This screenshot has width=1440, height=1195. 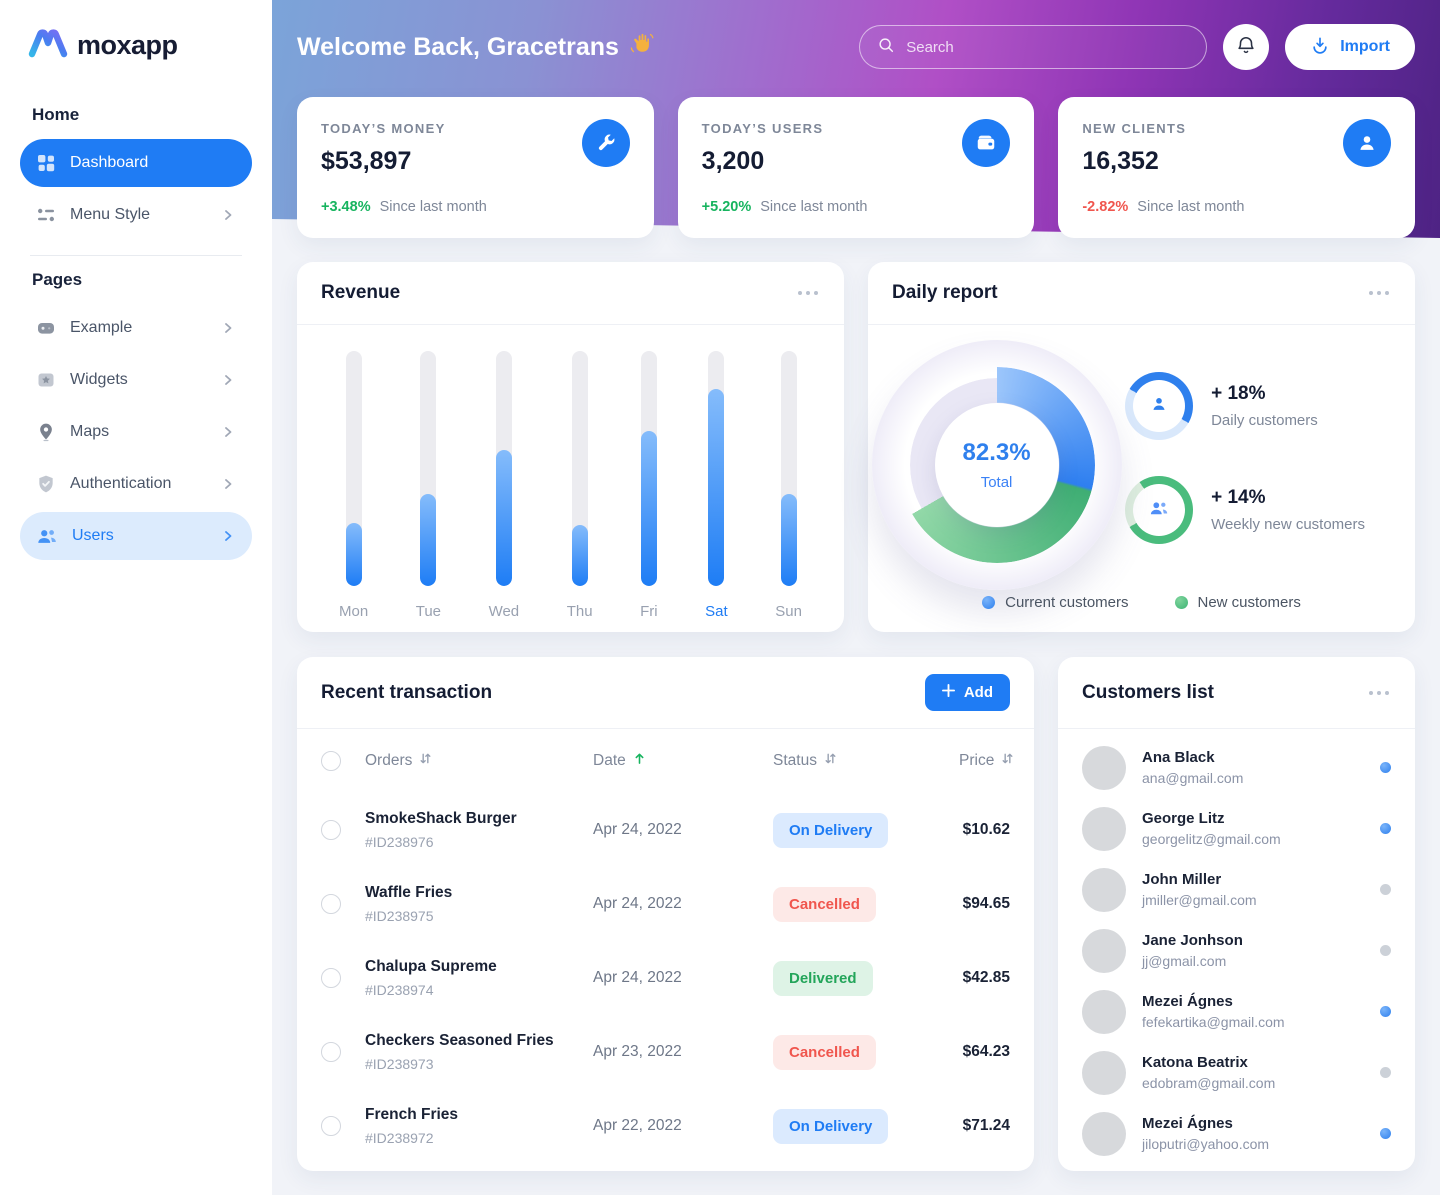 I want to click on wallet-icon, so click(x=986, y=143).